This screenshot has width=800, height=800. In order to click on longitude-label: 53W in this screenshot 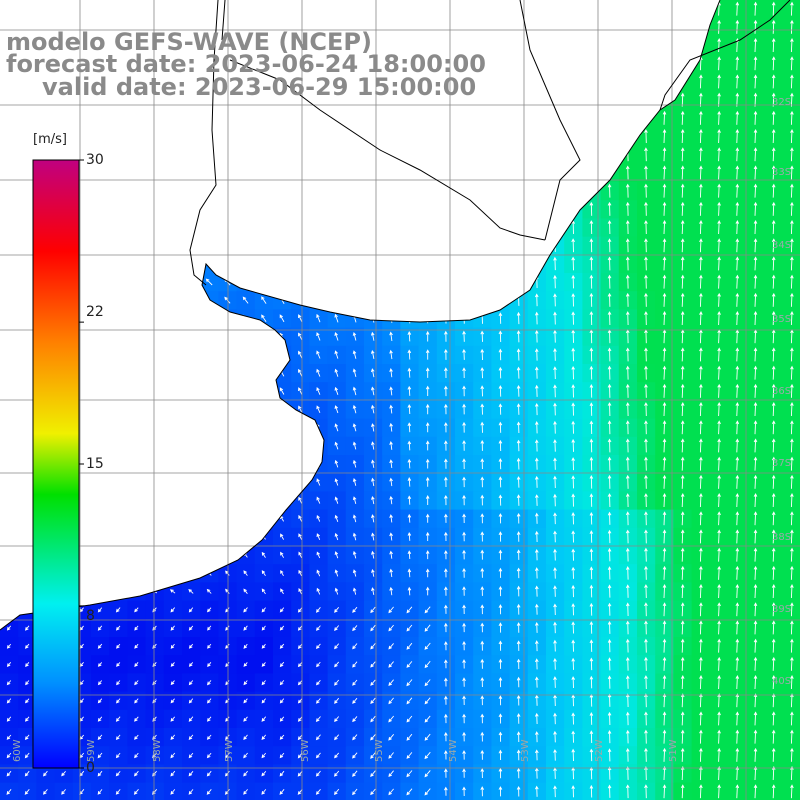, I will do `click(525, 750)`.